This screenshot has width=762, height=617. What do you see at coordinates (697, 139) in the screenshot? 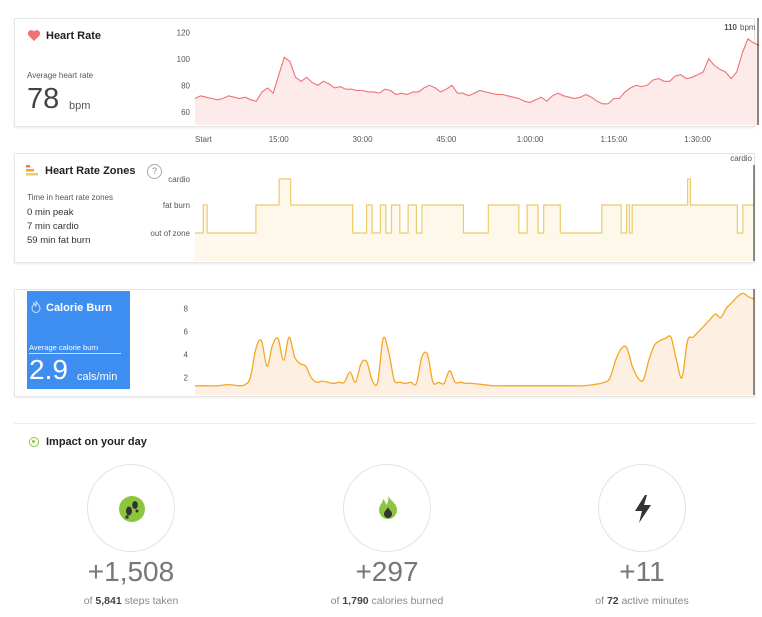
I see `hr-x-tick-6: 1:30:00` at bounding box center [697, 139].